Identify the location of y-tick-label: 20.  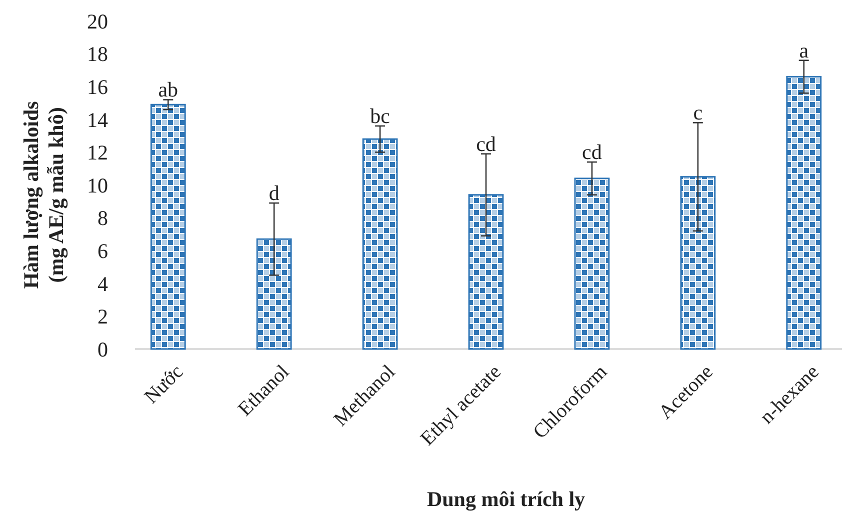
(97, 21).